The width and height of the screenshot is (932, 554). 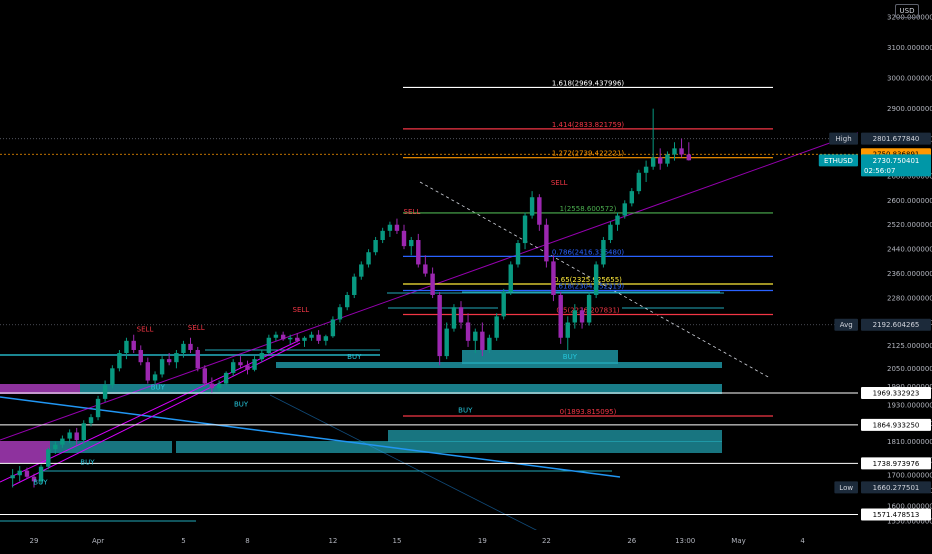 What do you see at coordinates (332, 541) in the screenshot?
I see `time-axis-tick-label: 12` at bounding box center [332, 541].